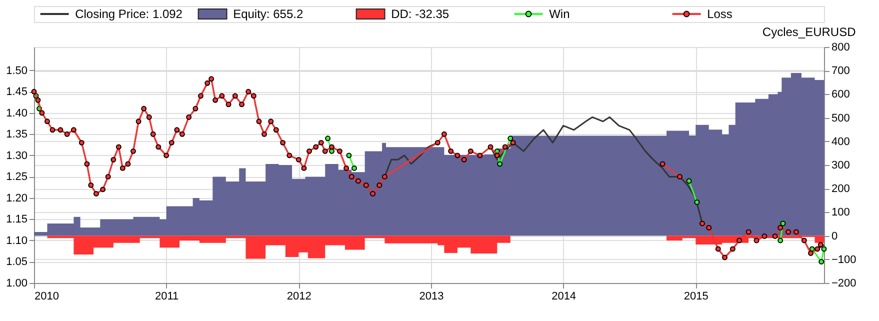 The width and height of the screenshot is (879, 321). I want to click on y2-tick-label: 100, so click(841, 212).